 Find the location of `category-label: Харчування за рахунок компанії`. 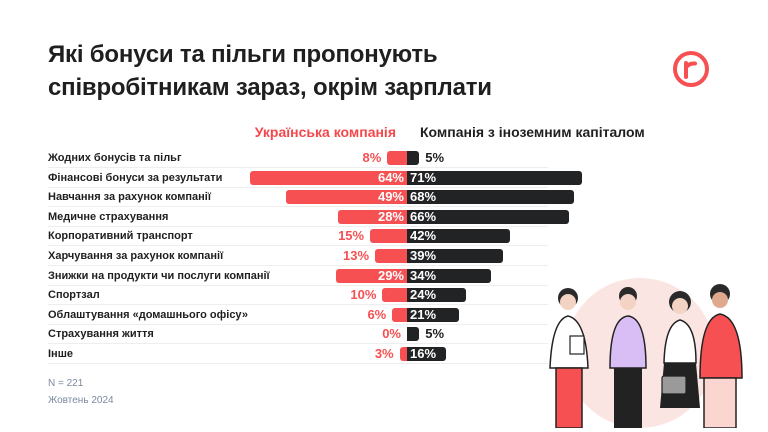

category-label: Харчування за рахунок компанії is located at coordinates (136, 256).